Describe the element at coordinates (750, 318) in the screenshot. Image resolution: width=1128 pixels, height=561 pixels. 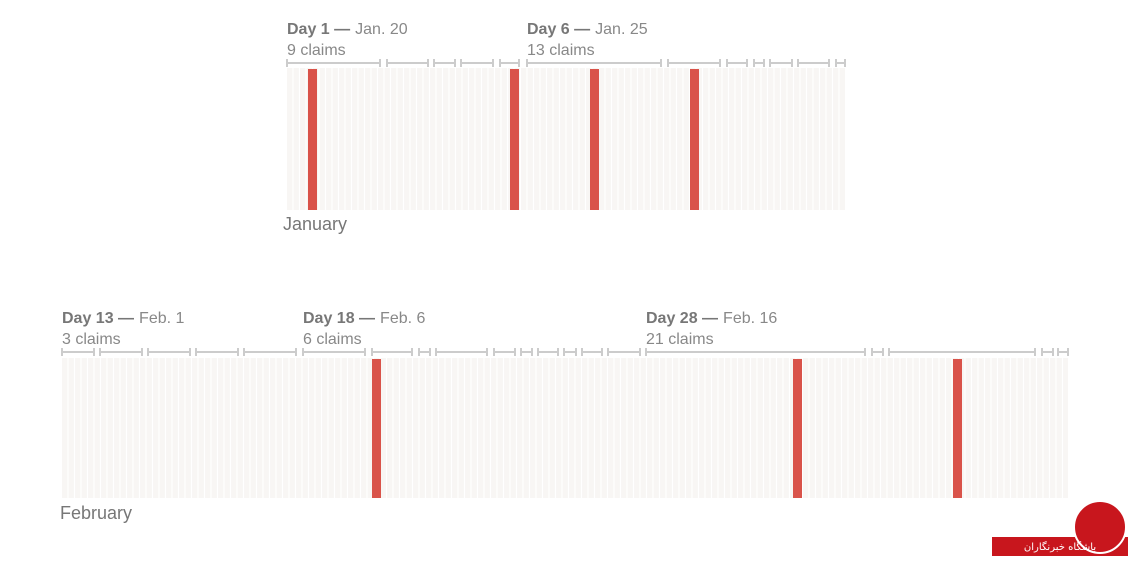
I see `annotation-date: Feb. 16` at that location.